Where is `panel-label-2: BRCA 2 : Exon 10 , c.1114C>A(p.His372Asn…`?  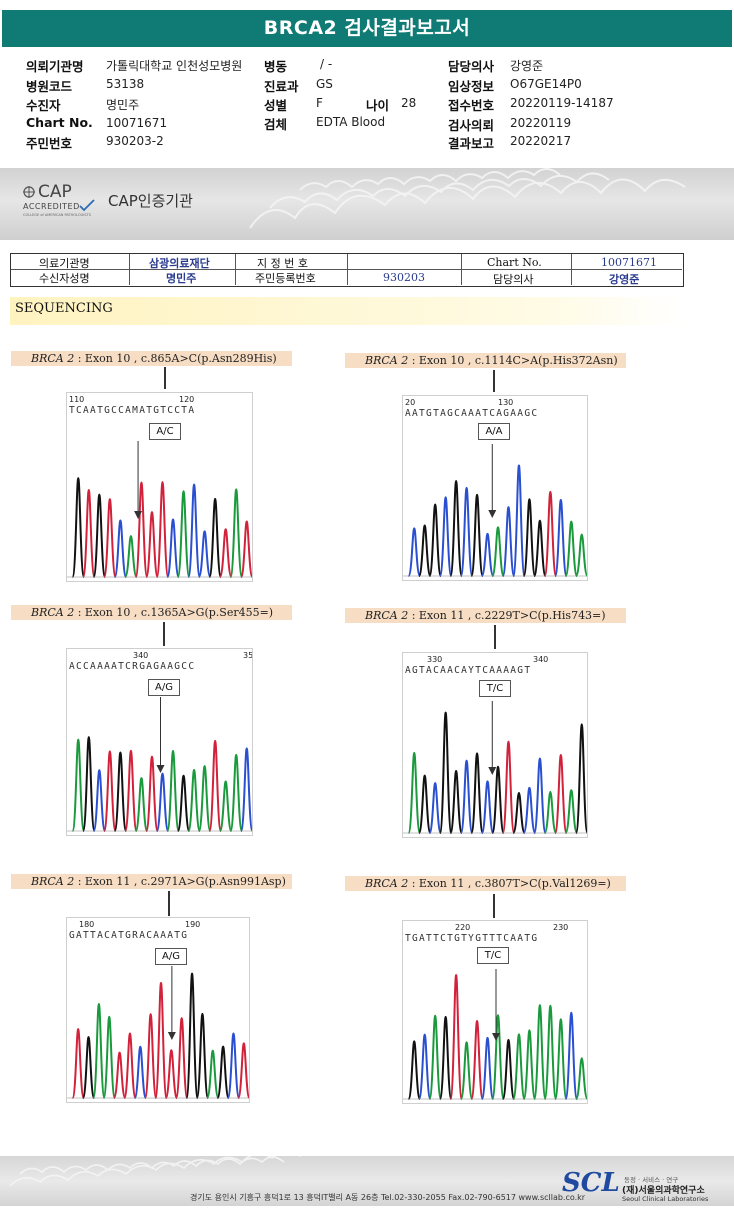 panel-label-2: BRCA 2 : Exon 10 , c.1114C>A(p.His372Asn… is located at coordinates (485, 360).